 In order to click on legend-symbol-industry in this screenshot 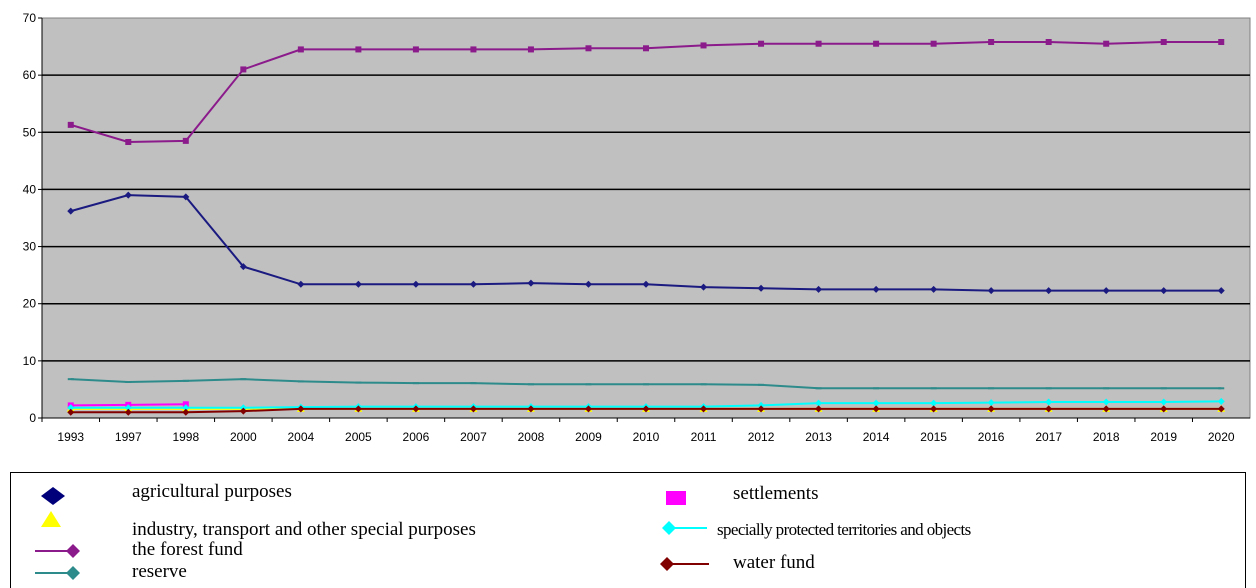, I will do `click(51, 519)`.